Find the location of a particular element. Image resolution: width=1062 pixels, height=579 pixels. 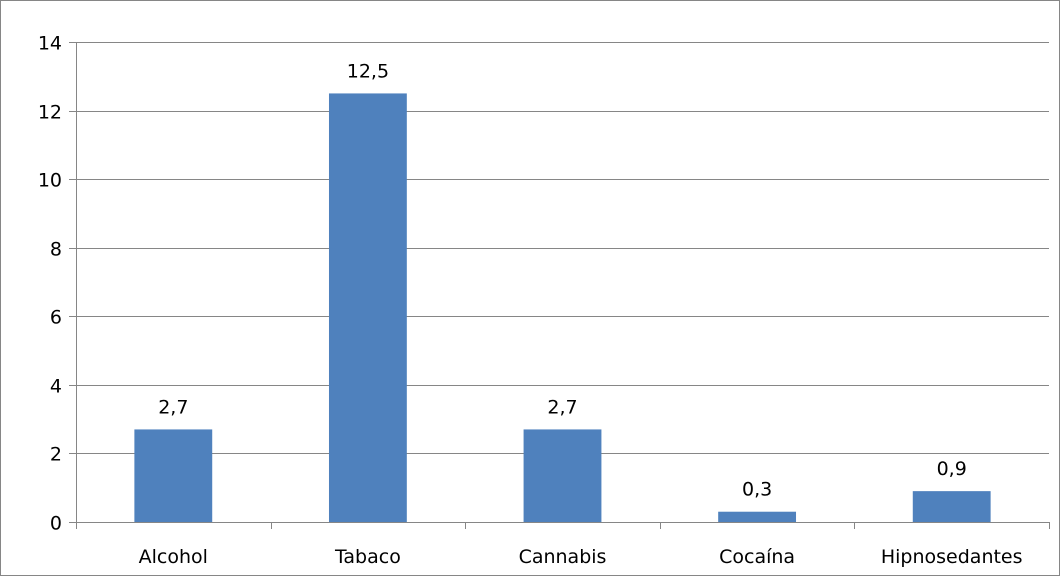

x-category-label: Cannabis is located at coordinates (563, 557).